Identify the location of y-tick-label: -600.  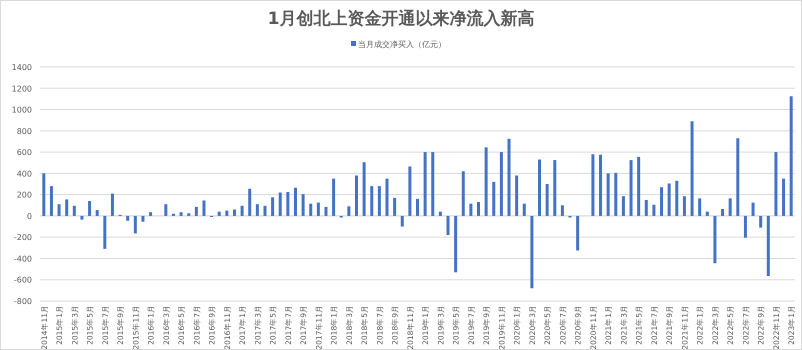
(23, 280).